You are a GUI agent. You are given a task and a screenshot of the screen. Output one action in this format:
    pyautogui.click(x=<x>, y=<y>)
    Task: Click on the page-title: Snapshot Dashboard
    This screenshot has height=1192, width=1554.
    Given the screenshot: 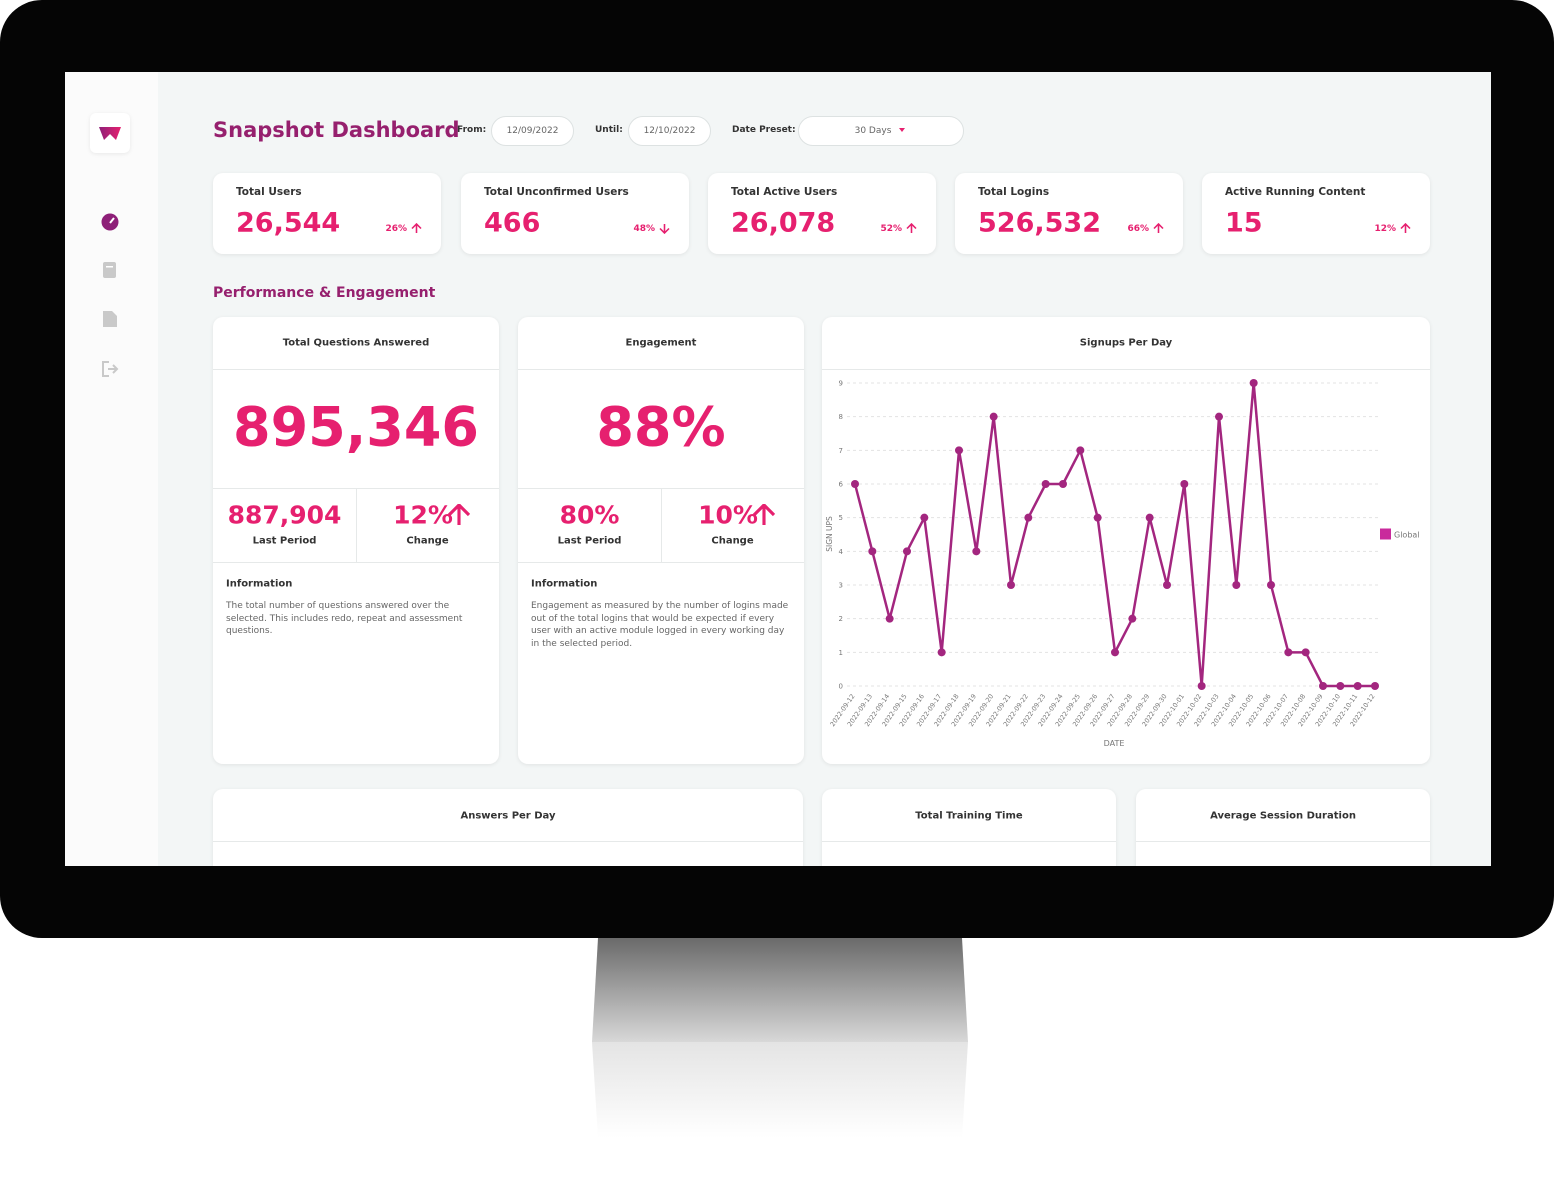 What is the action you would take?
    pyautogui.click(x=336, y=130)
    